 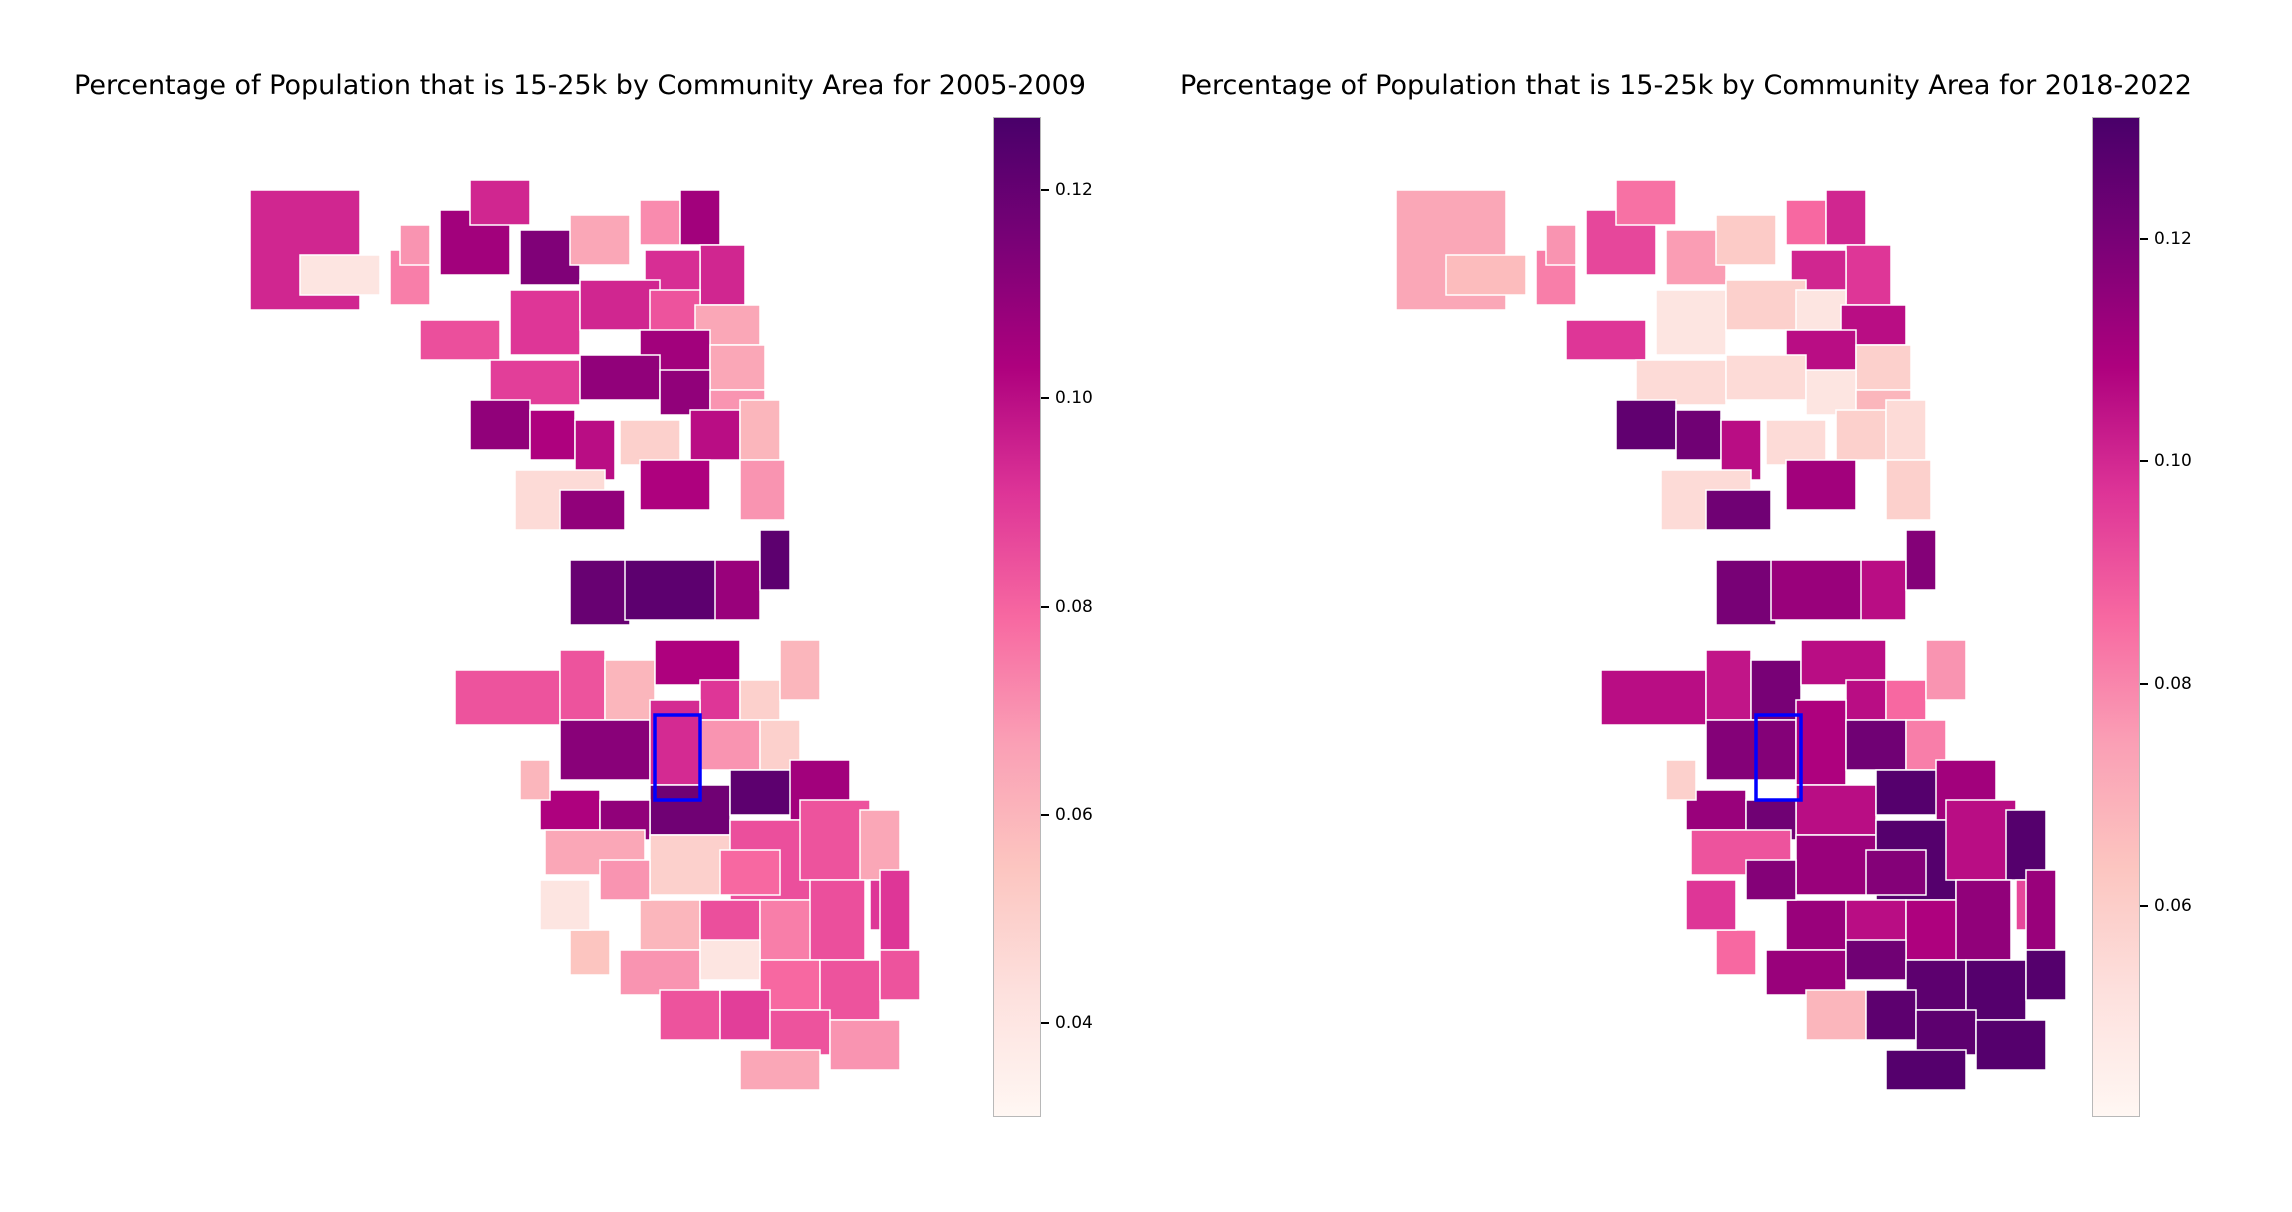 I want to click on highlighted-community-area, so click(x=1778, y=757).